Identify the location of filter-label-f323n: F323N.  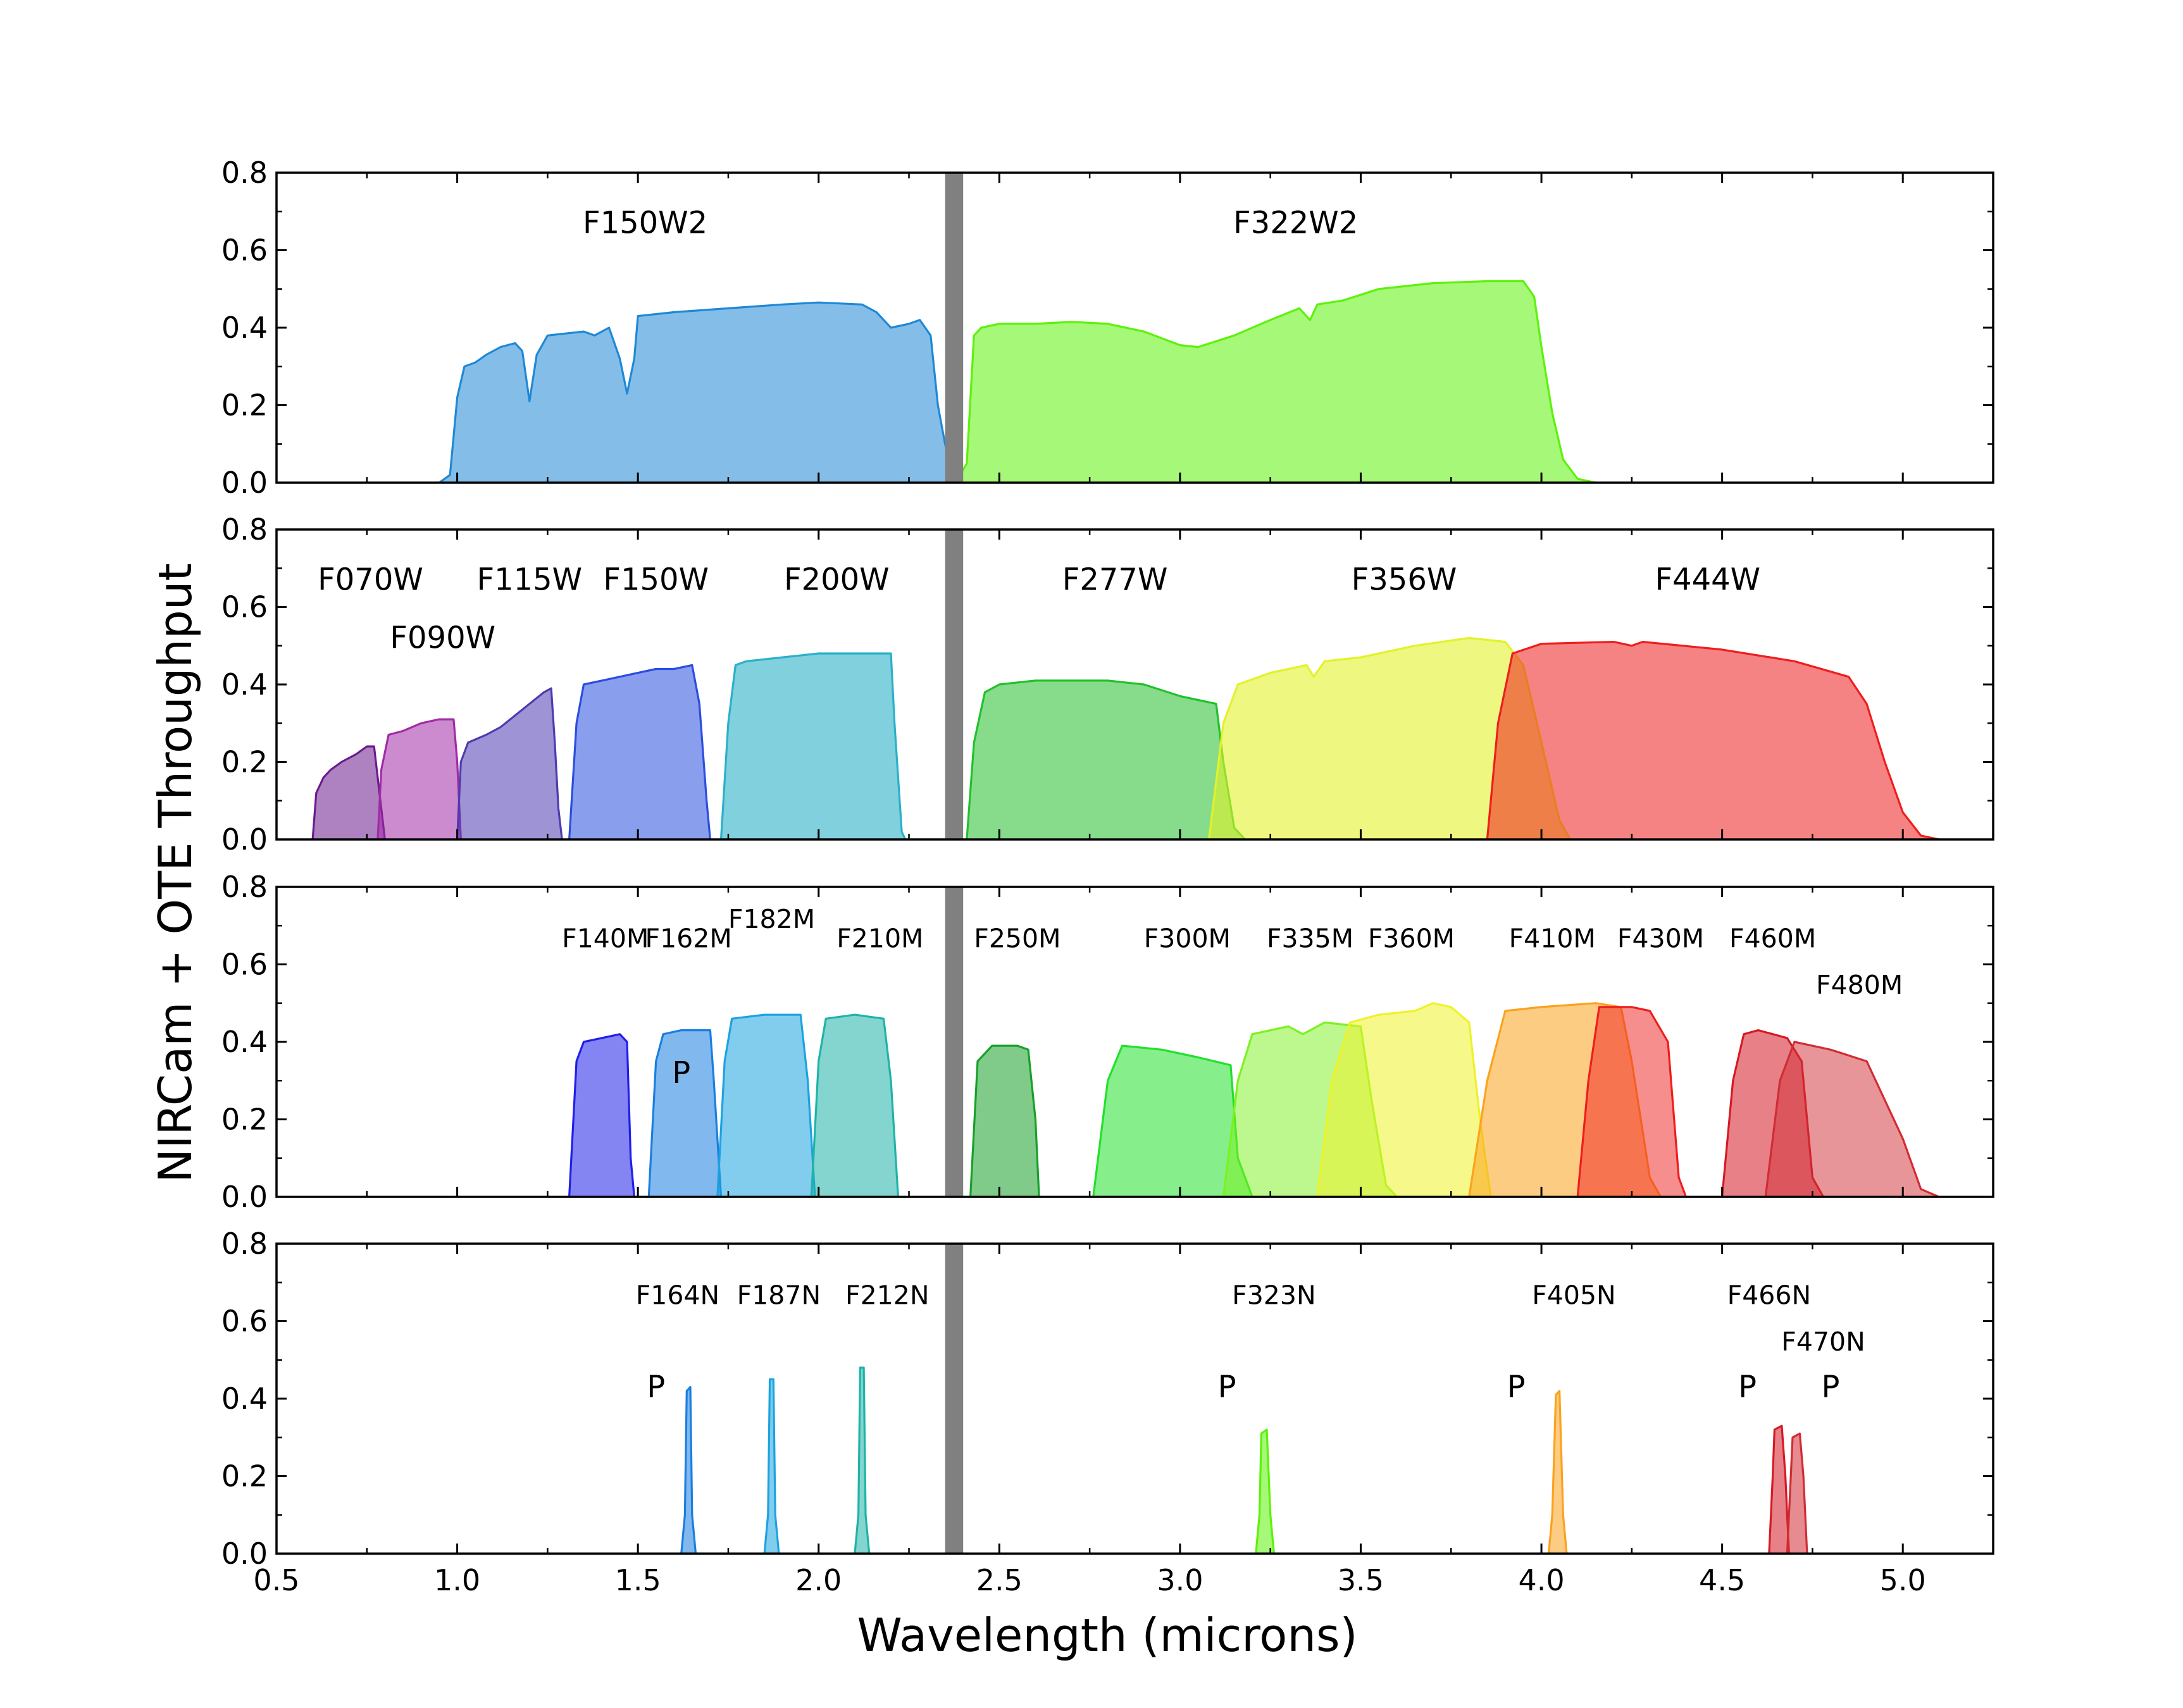
(1274, 1295).